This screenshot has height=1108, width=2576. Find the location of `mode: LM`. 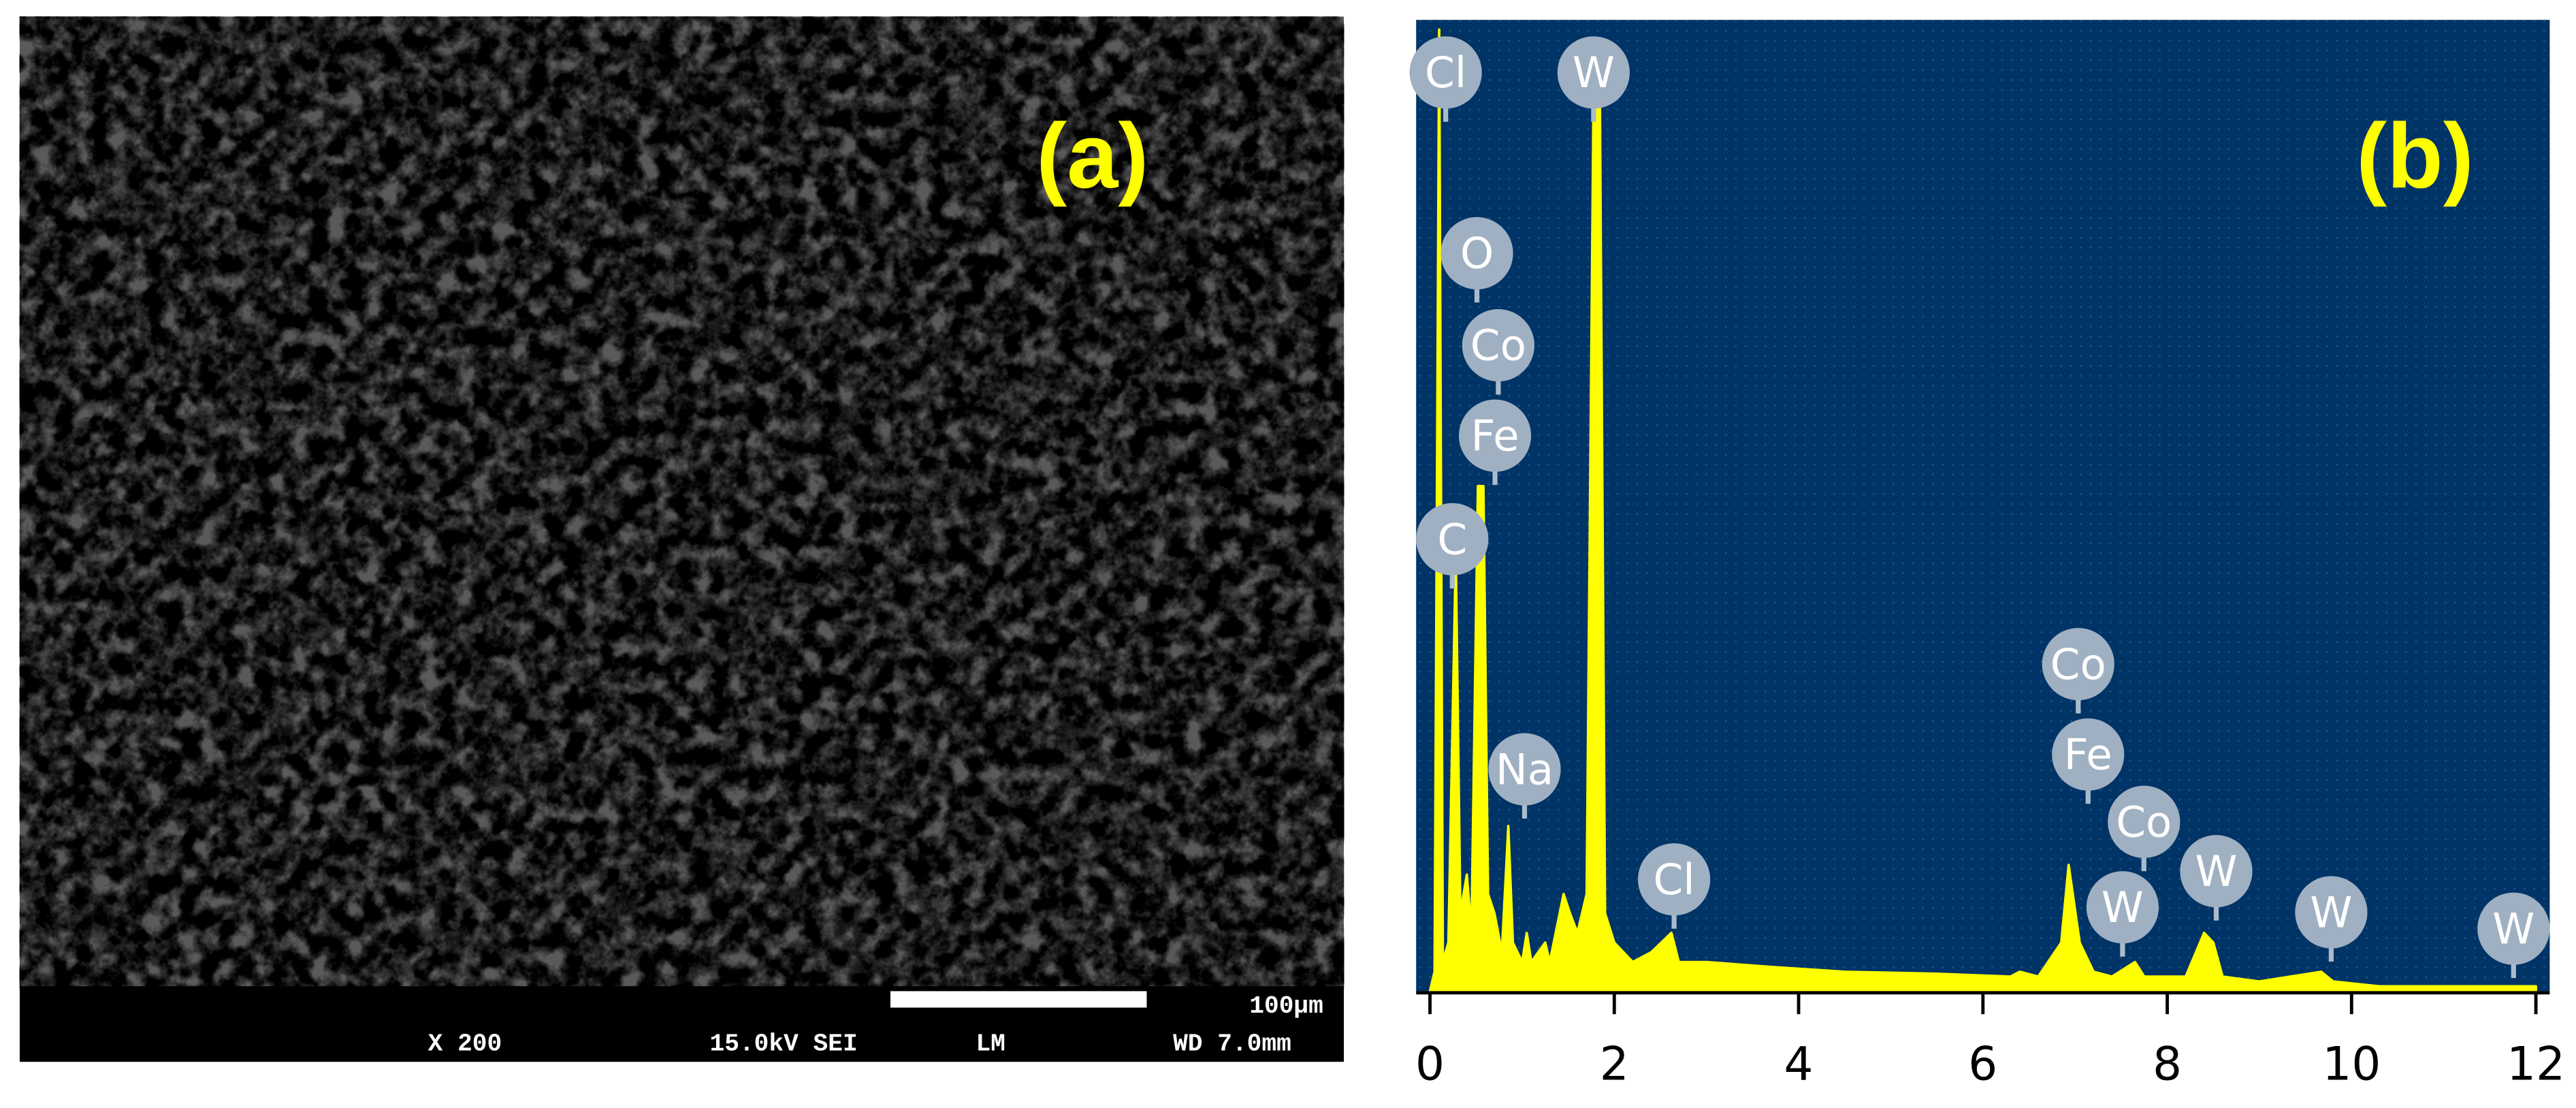

mode: LM is located at coordinates (991, 1044).